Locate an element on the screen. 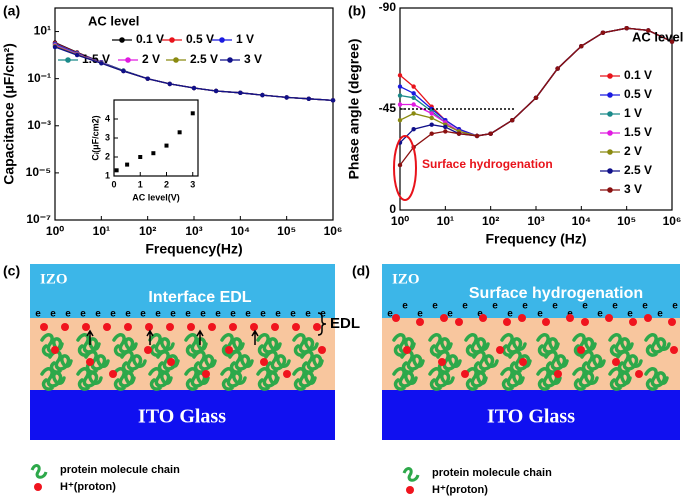 The image size is (685, 496). y-tick-label: 0 is located at coordinates (392, 209).